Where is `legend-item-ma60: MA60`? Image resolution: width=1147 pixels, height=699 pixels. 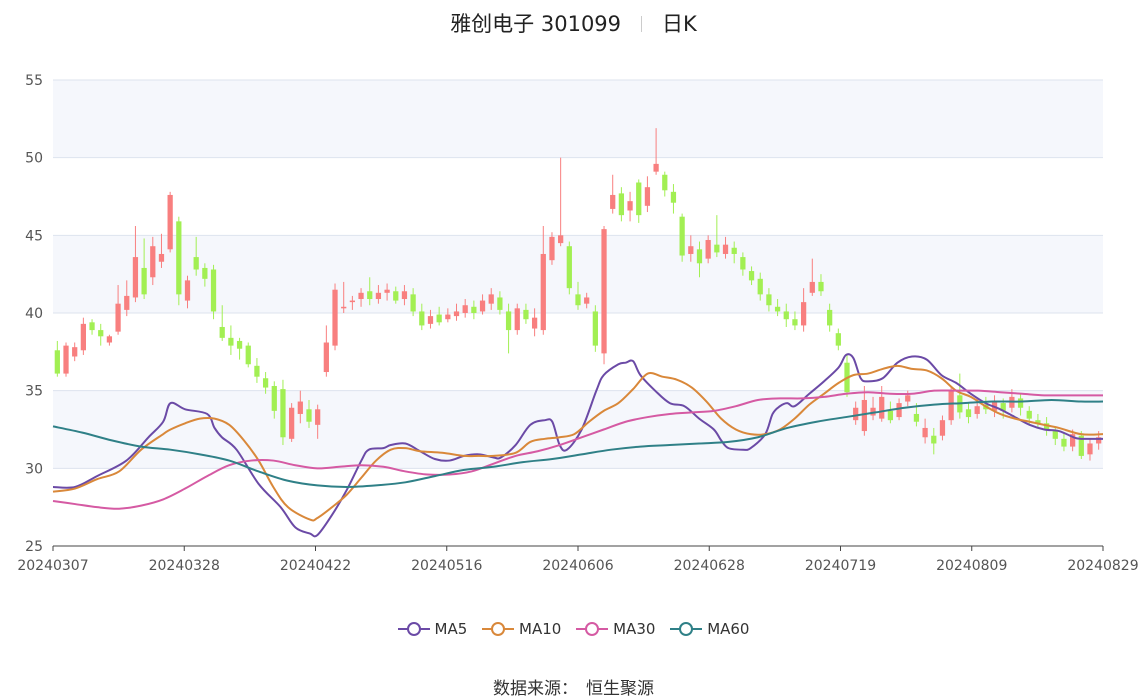 legend-item-ma60: MA60 is located at coordinates (709, 629).